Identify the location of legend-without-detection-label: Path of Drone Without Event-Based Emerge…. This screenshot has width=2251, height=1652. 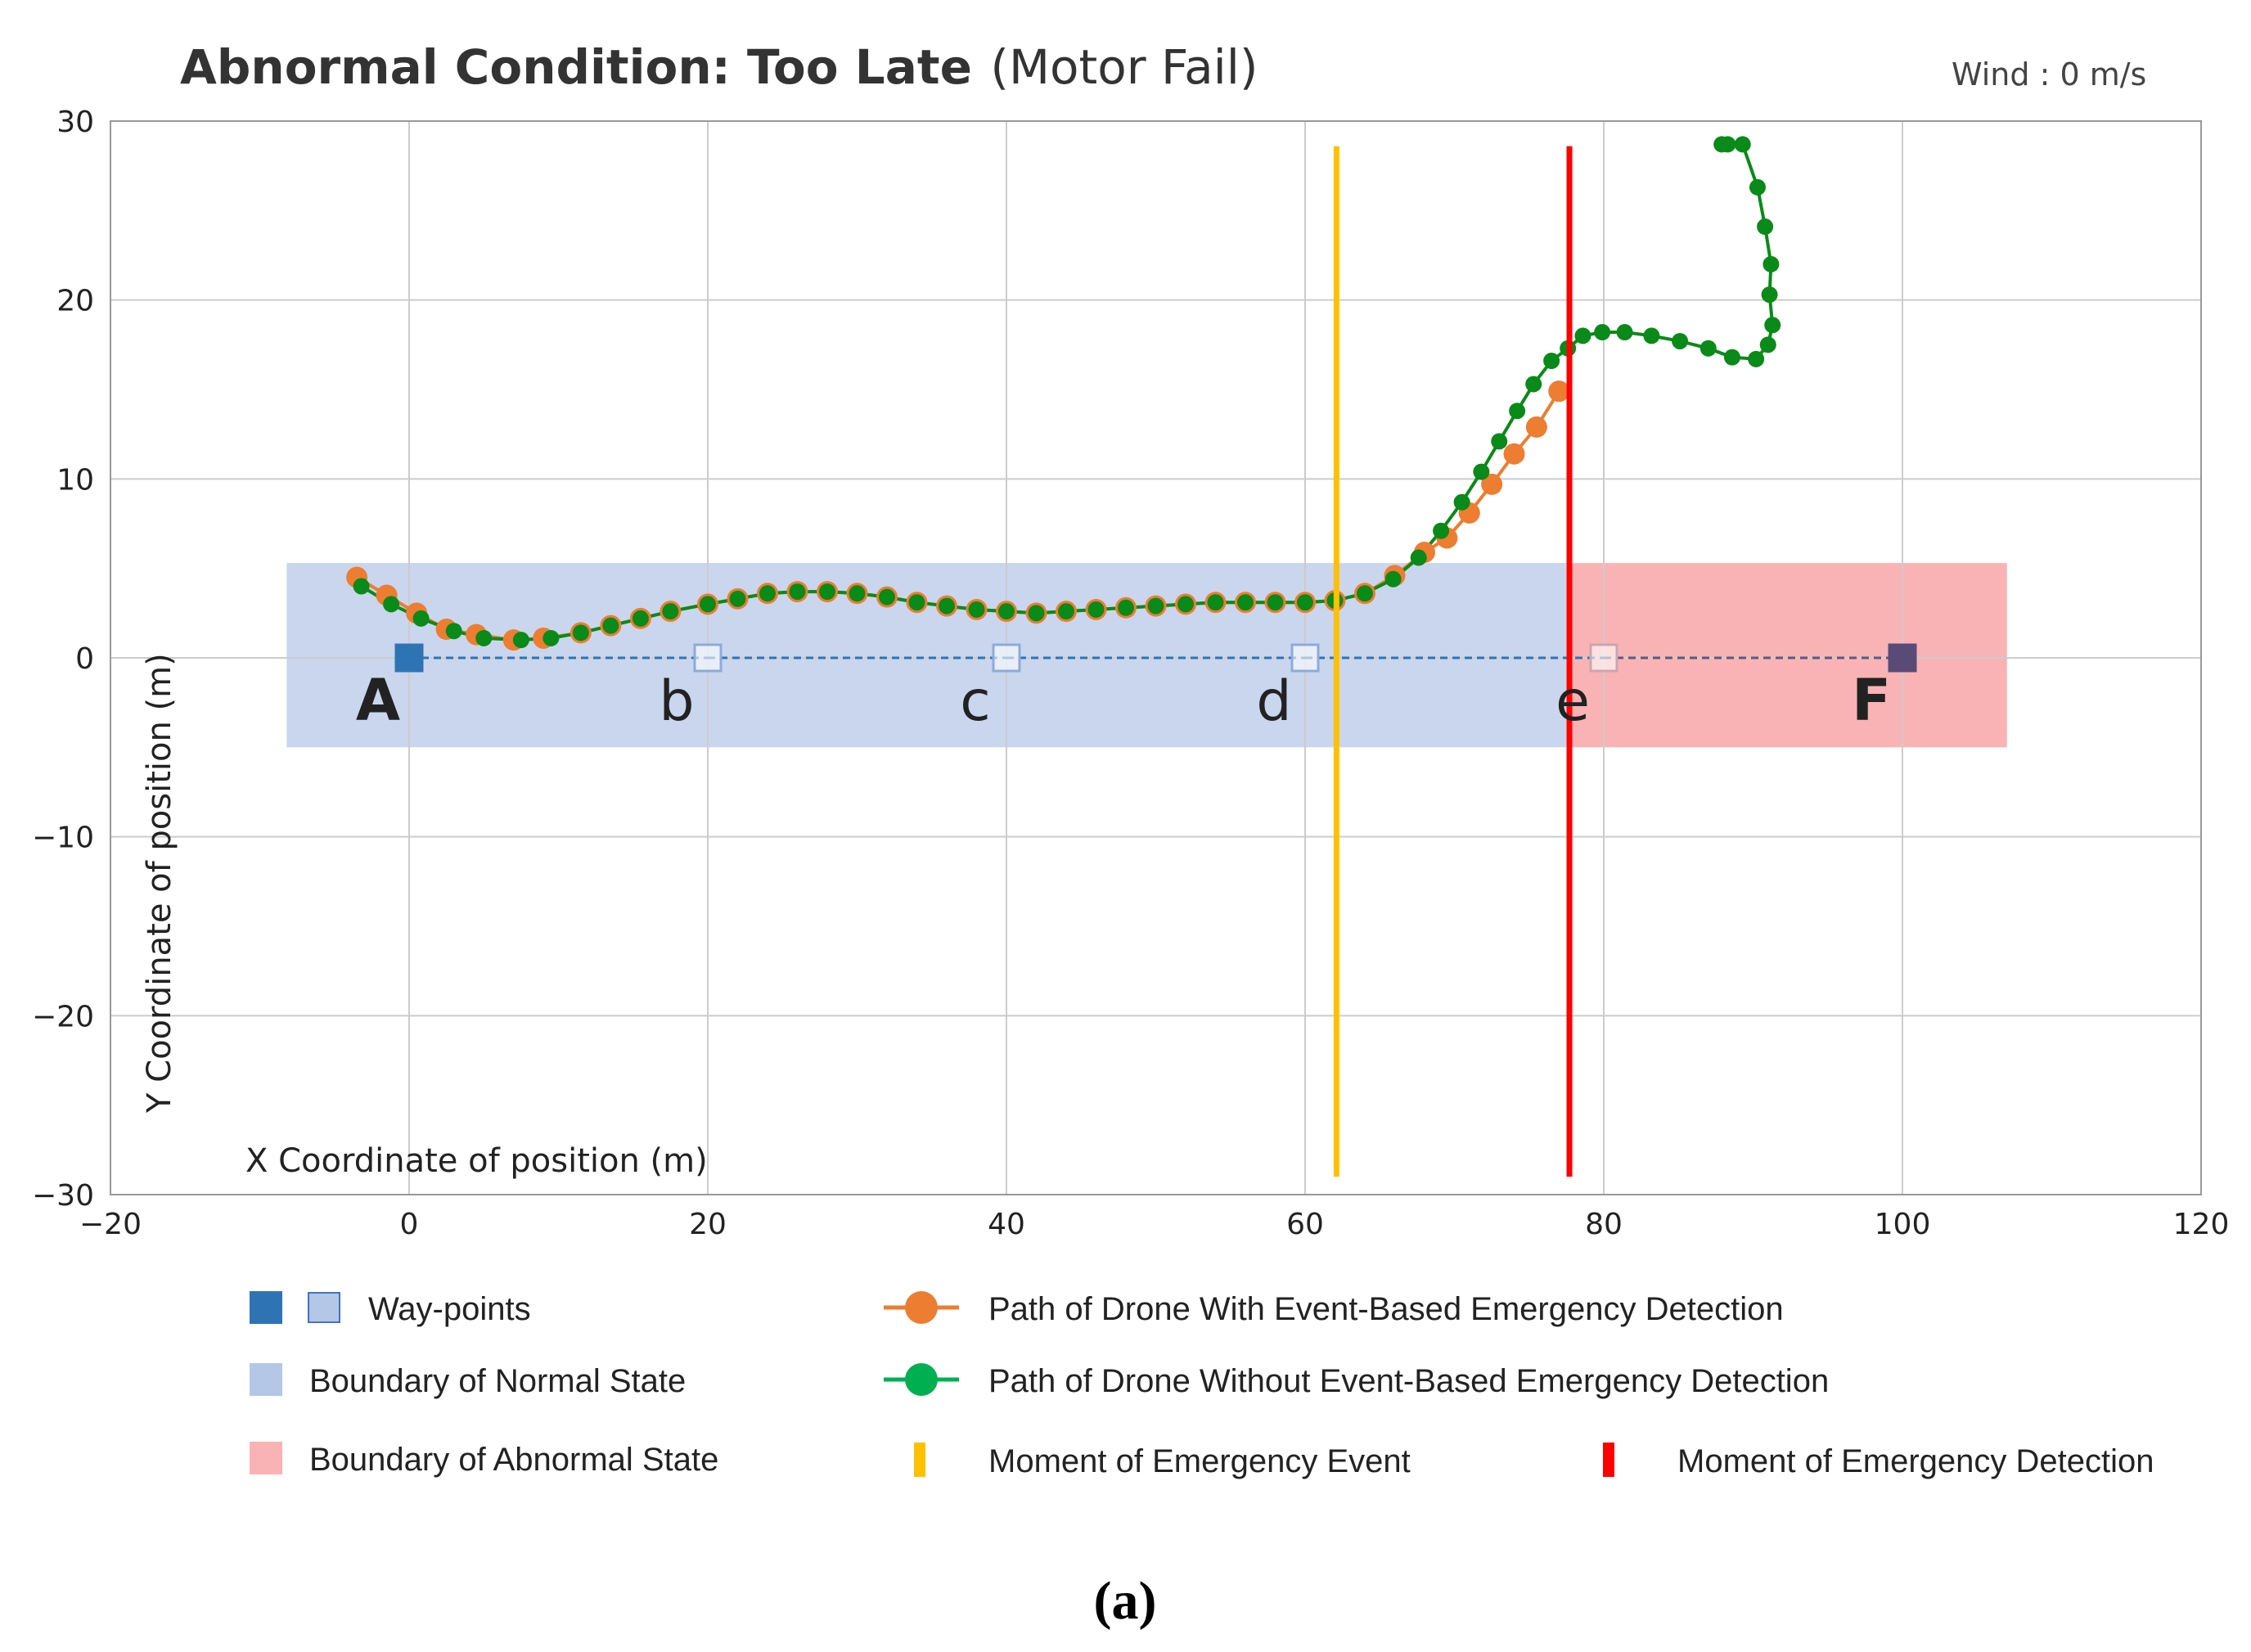
(1408, 1381).